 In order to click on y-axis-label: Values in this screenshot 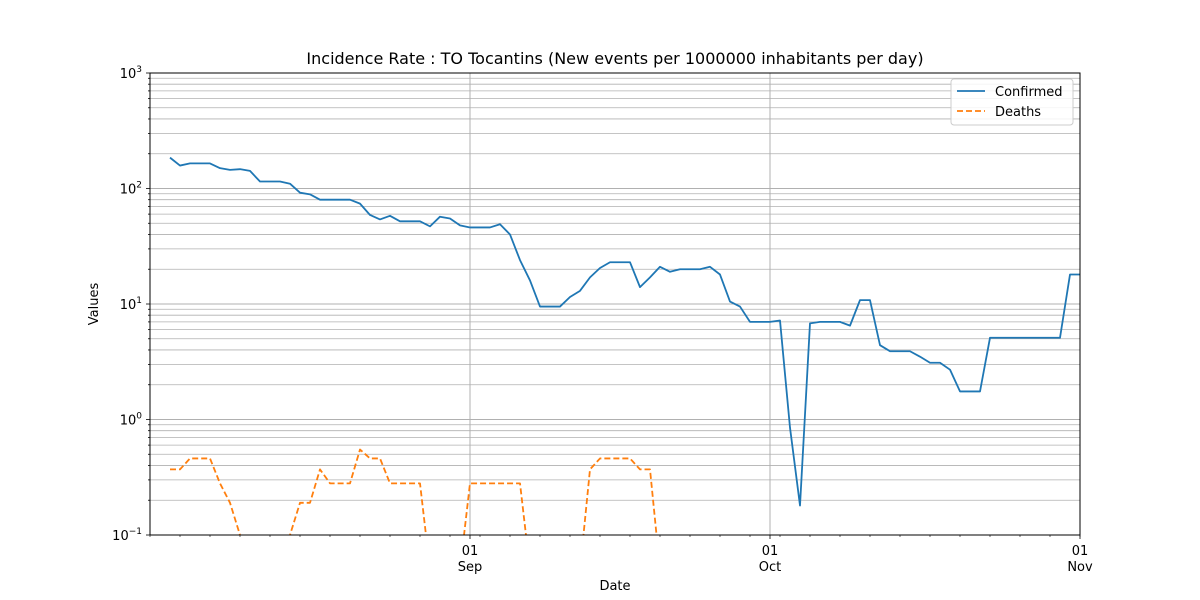, I will do `click(94, 304)`.